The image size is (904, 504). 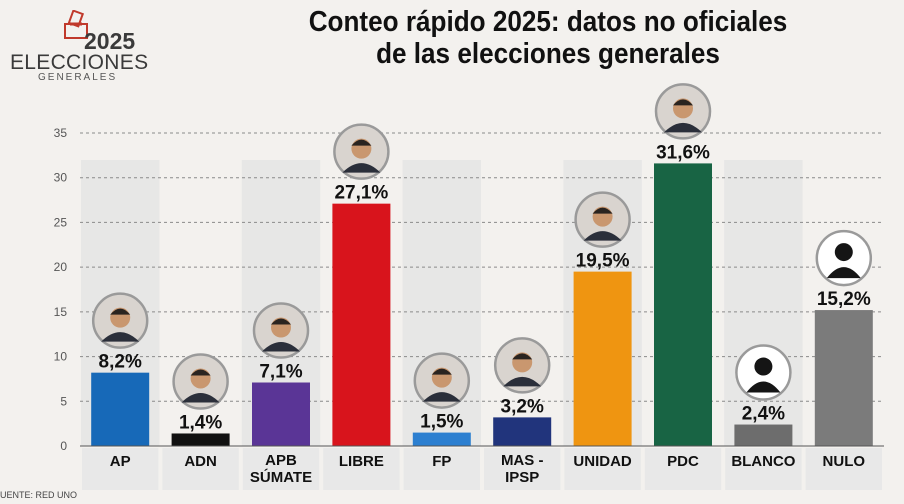 I want to click on category-label: FP, so click(x=441, y=461).